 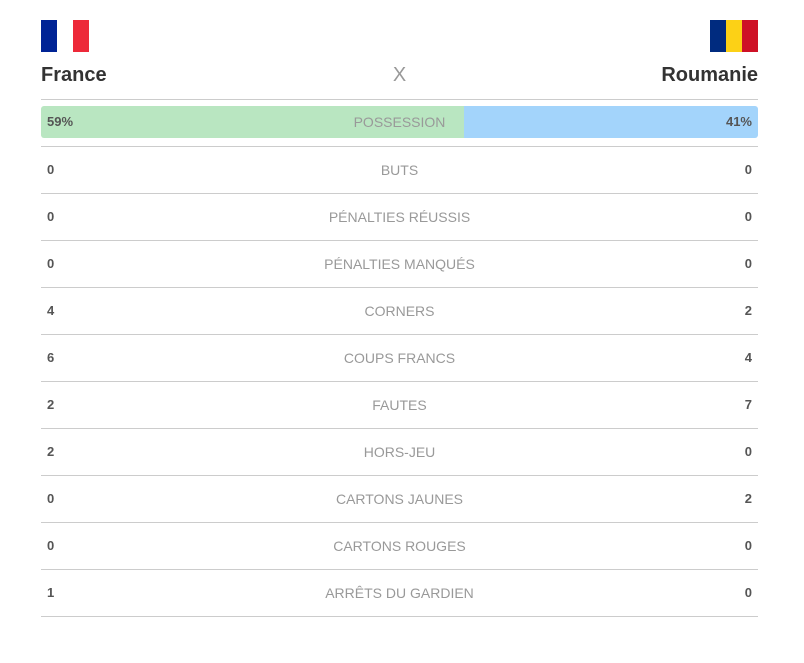 I want to click on stat-label: ARRÊTS DU GARDIEN, so click(x=399, y=593).